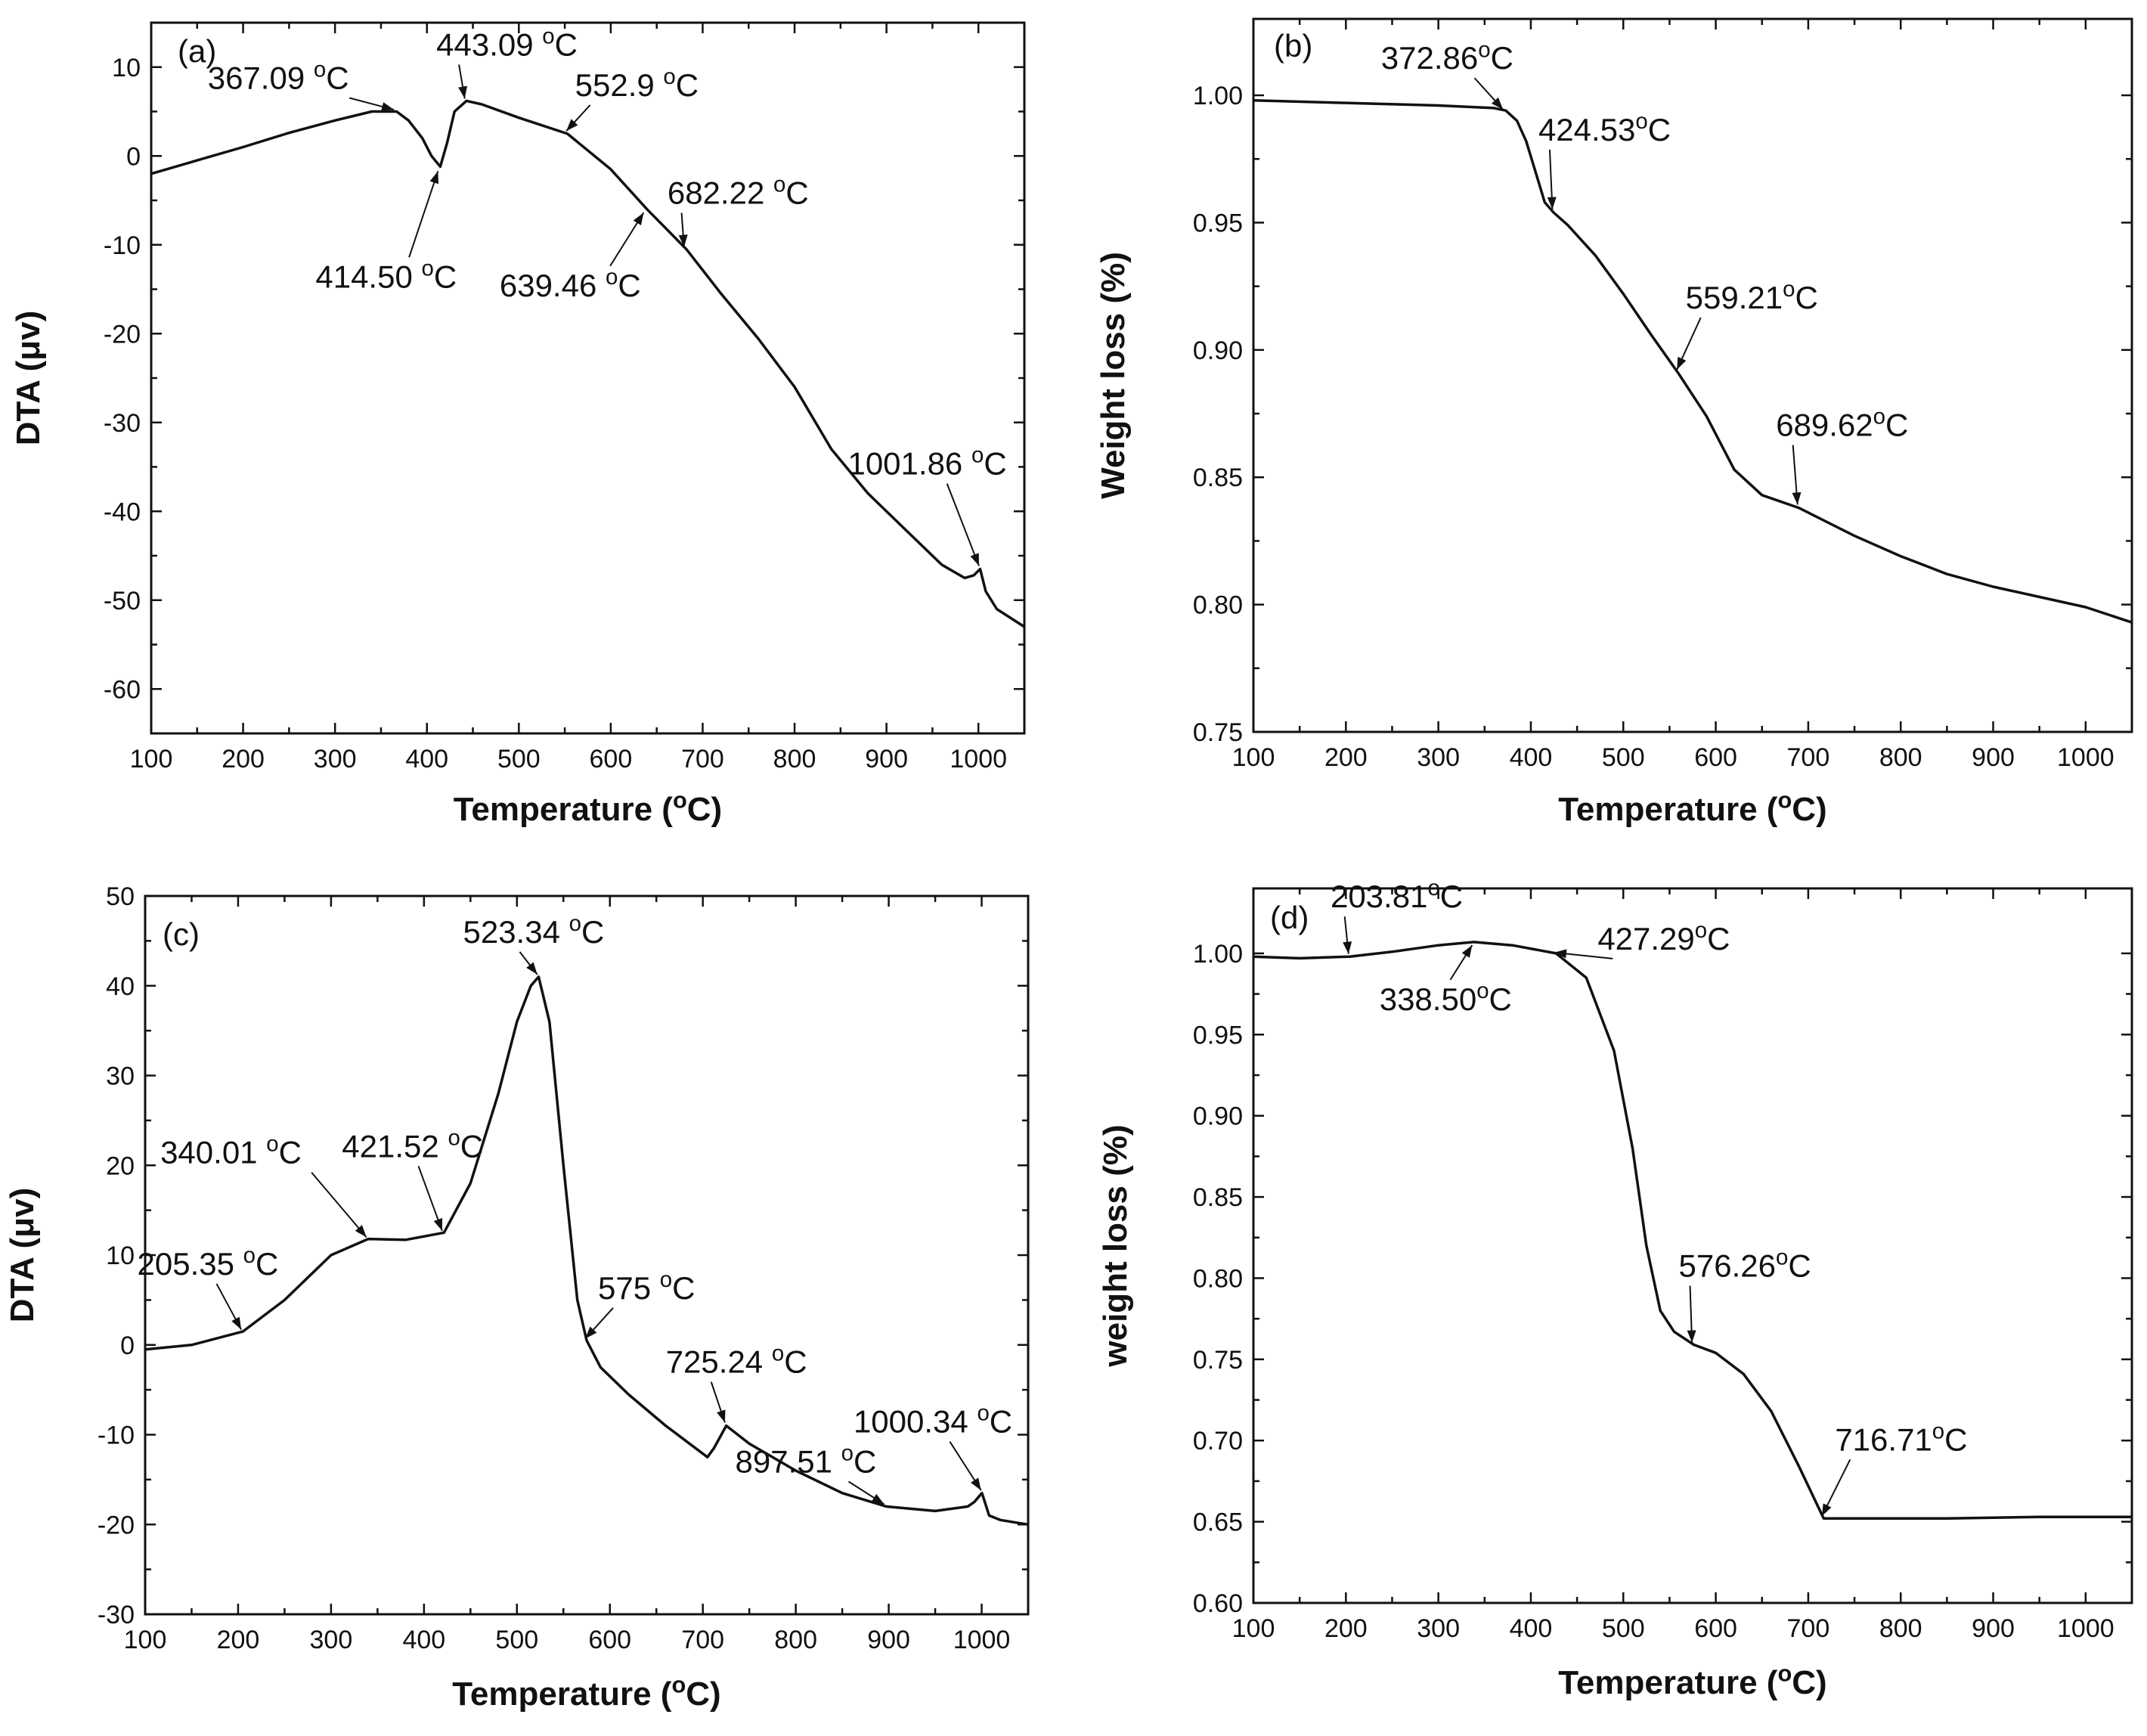  I want to click on annotation-c-0: 205.35 oC, so click(208, 1287).